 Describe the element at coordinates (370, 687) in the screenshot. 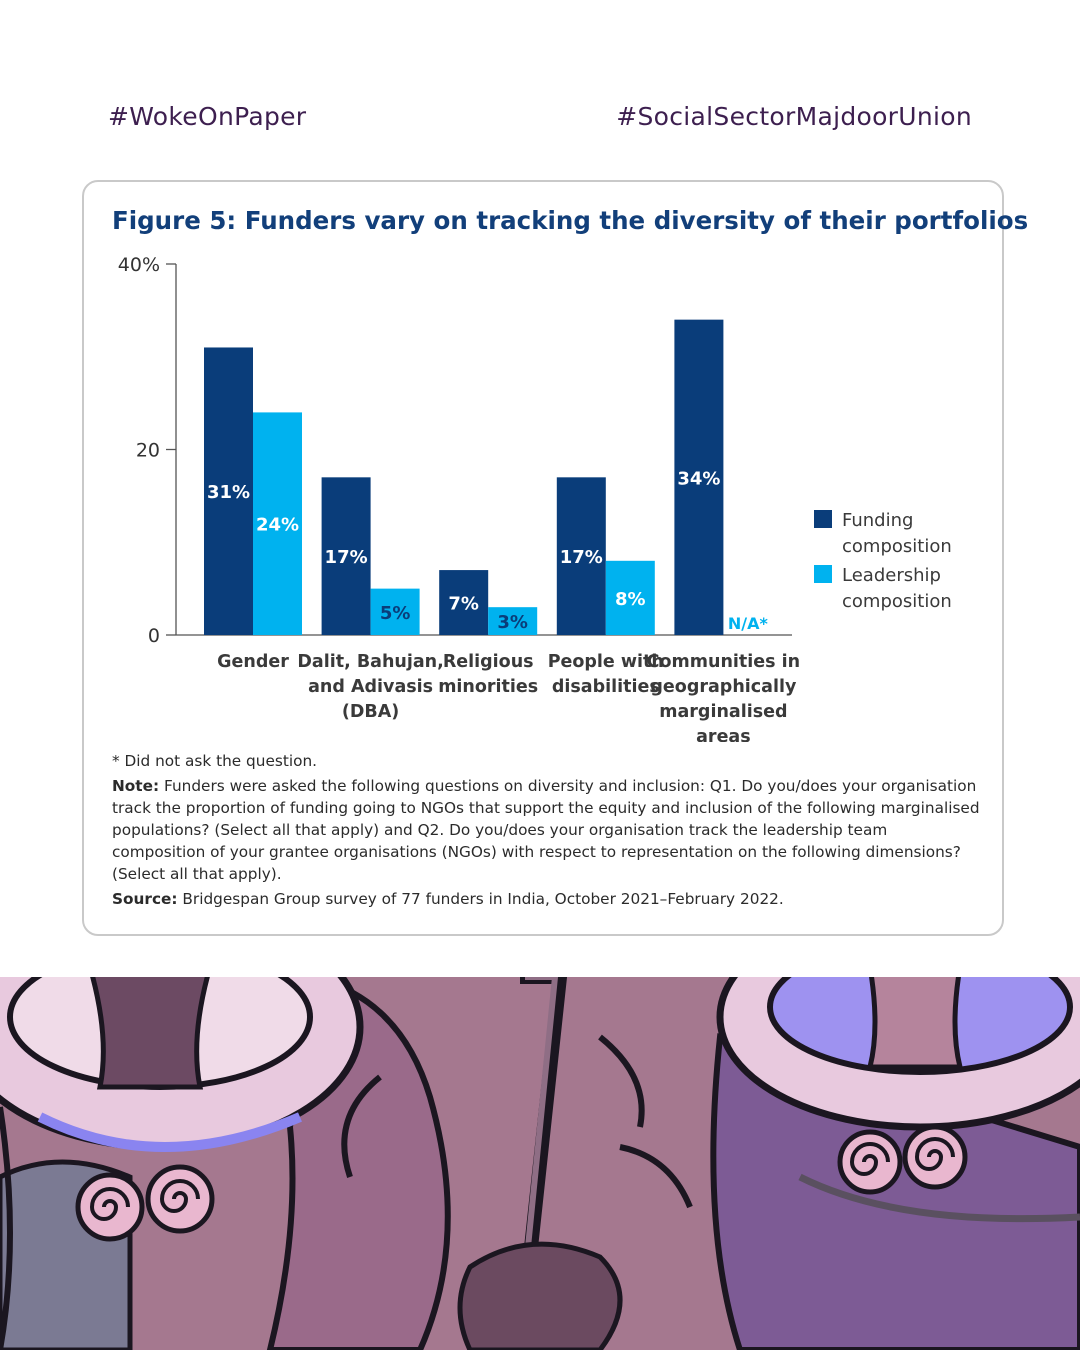

I see `x-category-label: and Adivasis` at that location.